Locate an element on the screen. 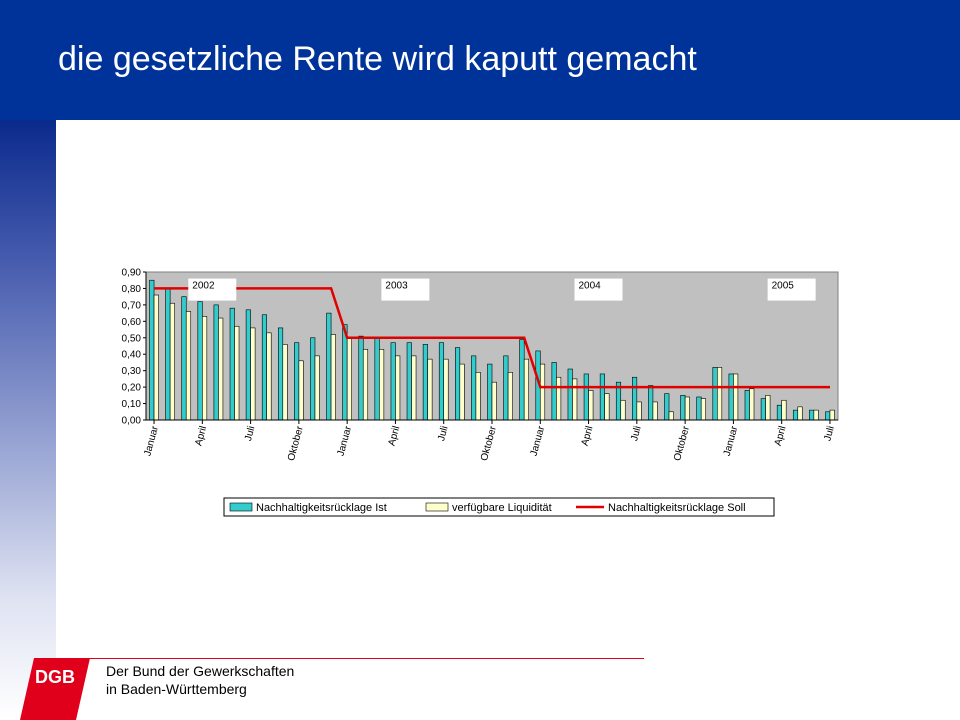 The height and width of the screenshot is (720, 960). year-label: 2003 is located at coordinates (396, 286).